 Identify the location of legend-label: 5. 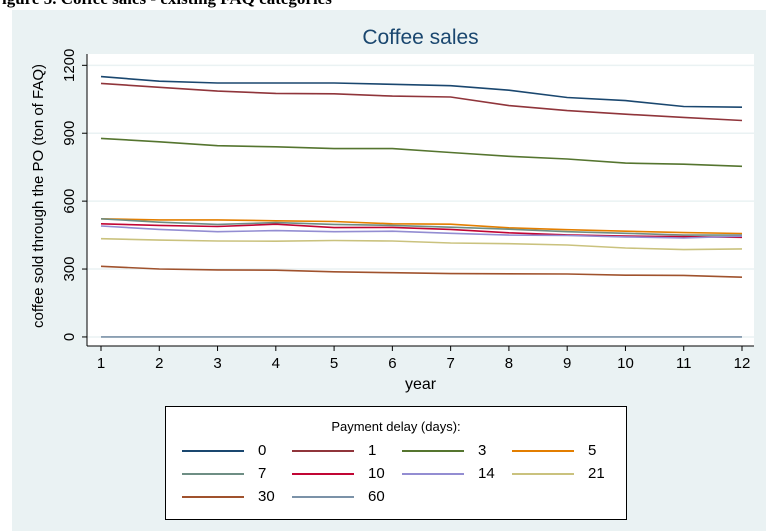
(592, 450).